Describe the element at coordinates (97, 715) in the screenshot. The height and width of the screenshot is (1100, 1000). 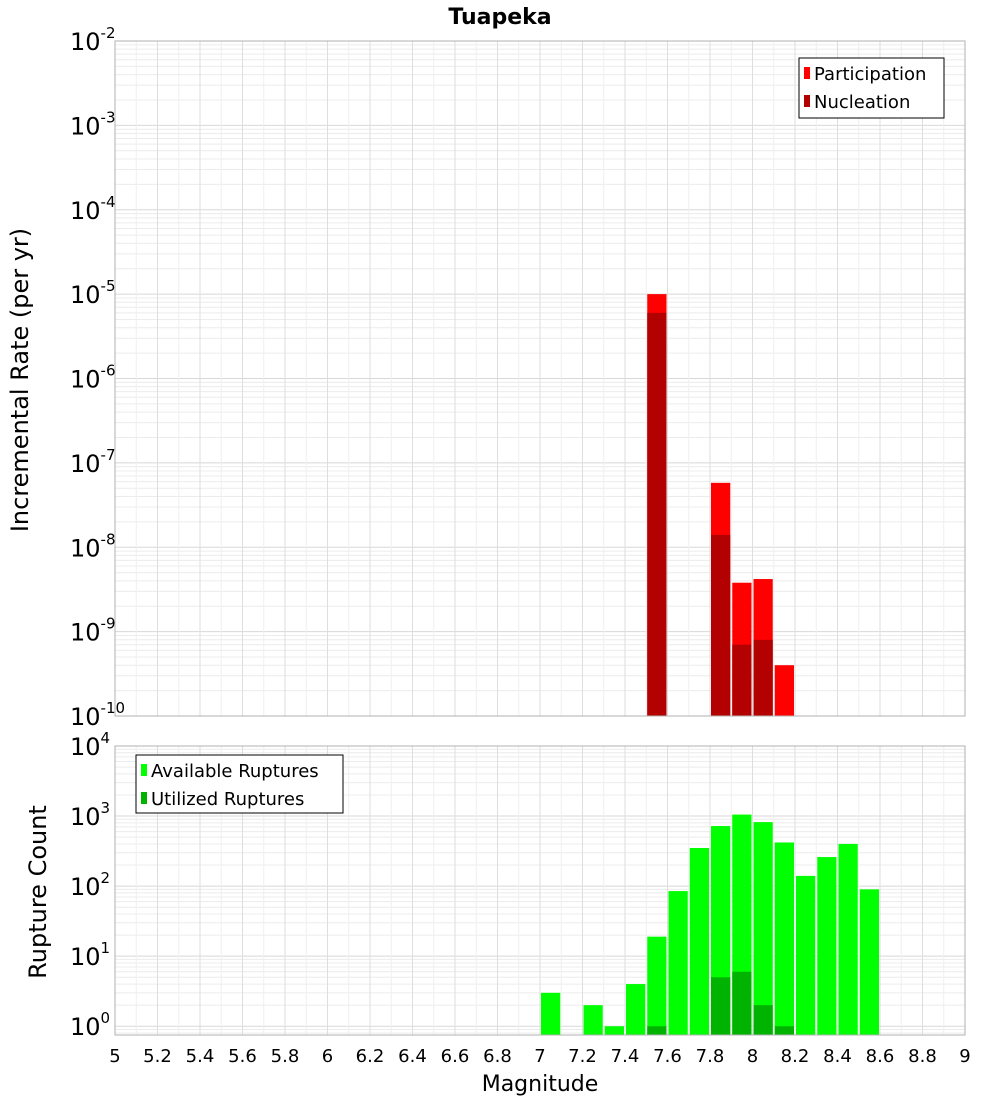
I see `y-tick-label: 10⁻¹⁰` at that location.